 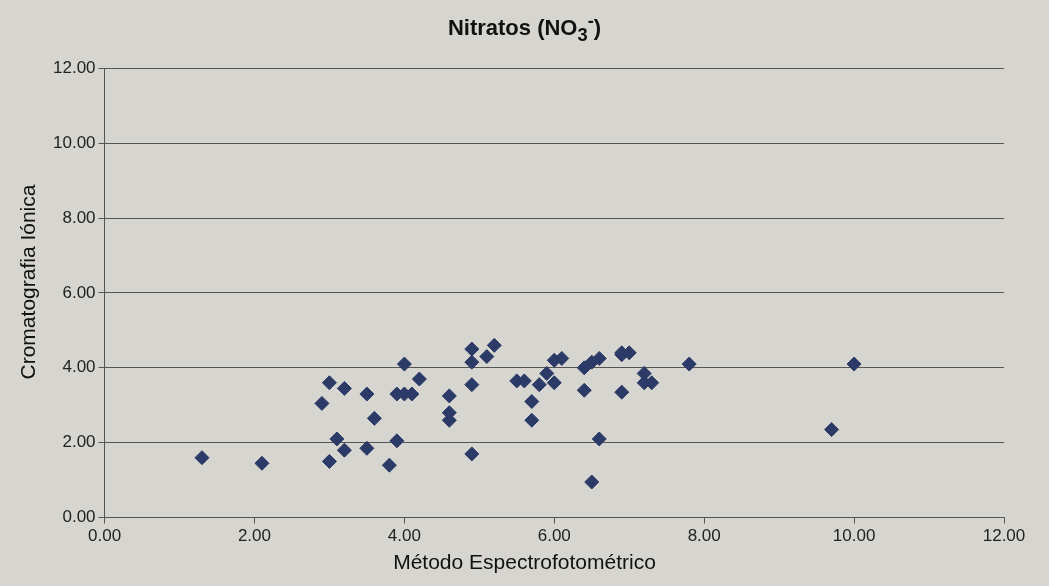 What do you see at coordinates (524, 28) in the screenshot?
I see `chart-title: Nitratos (NO$_{3}$$^{-}$)` at bounding box center [524, 28].